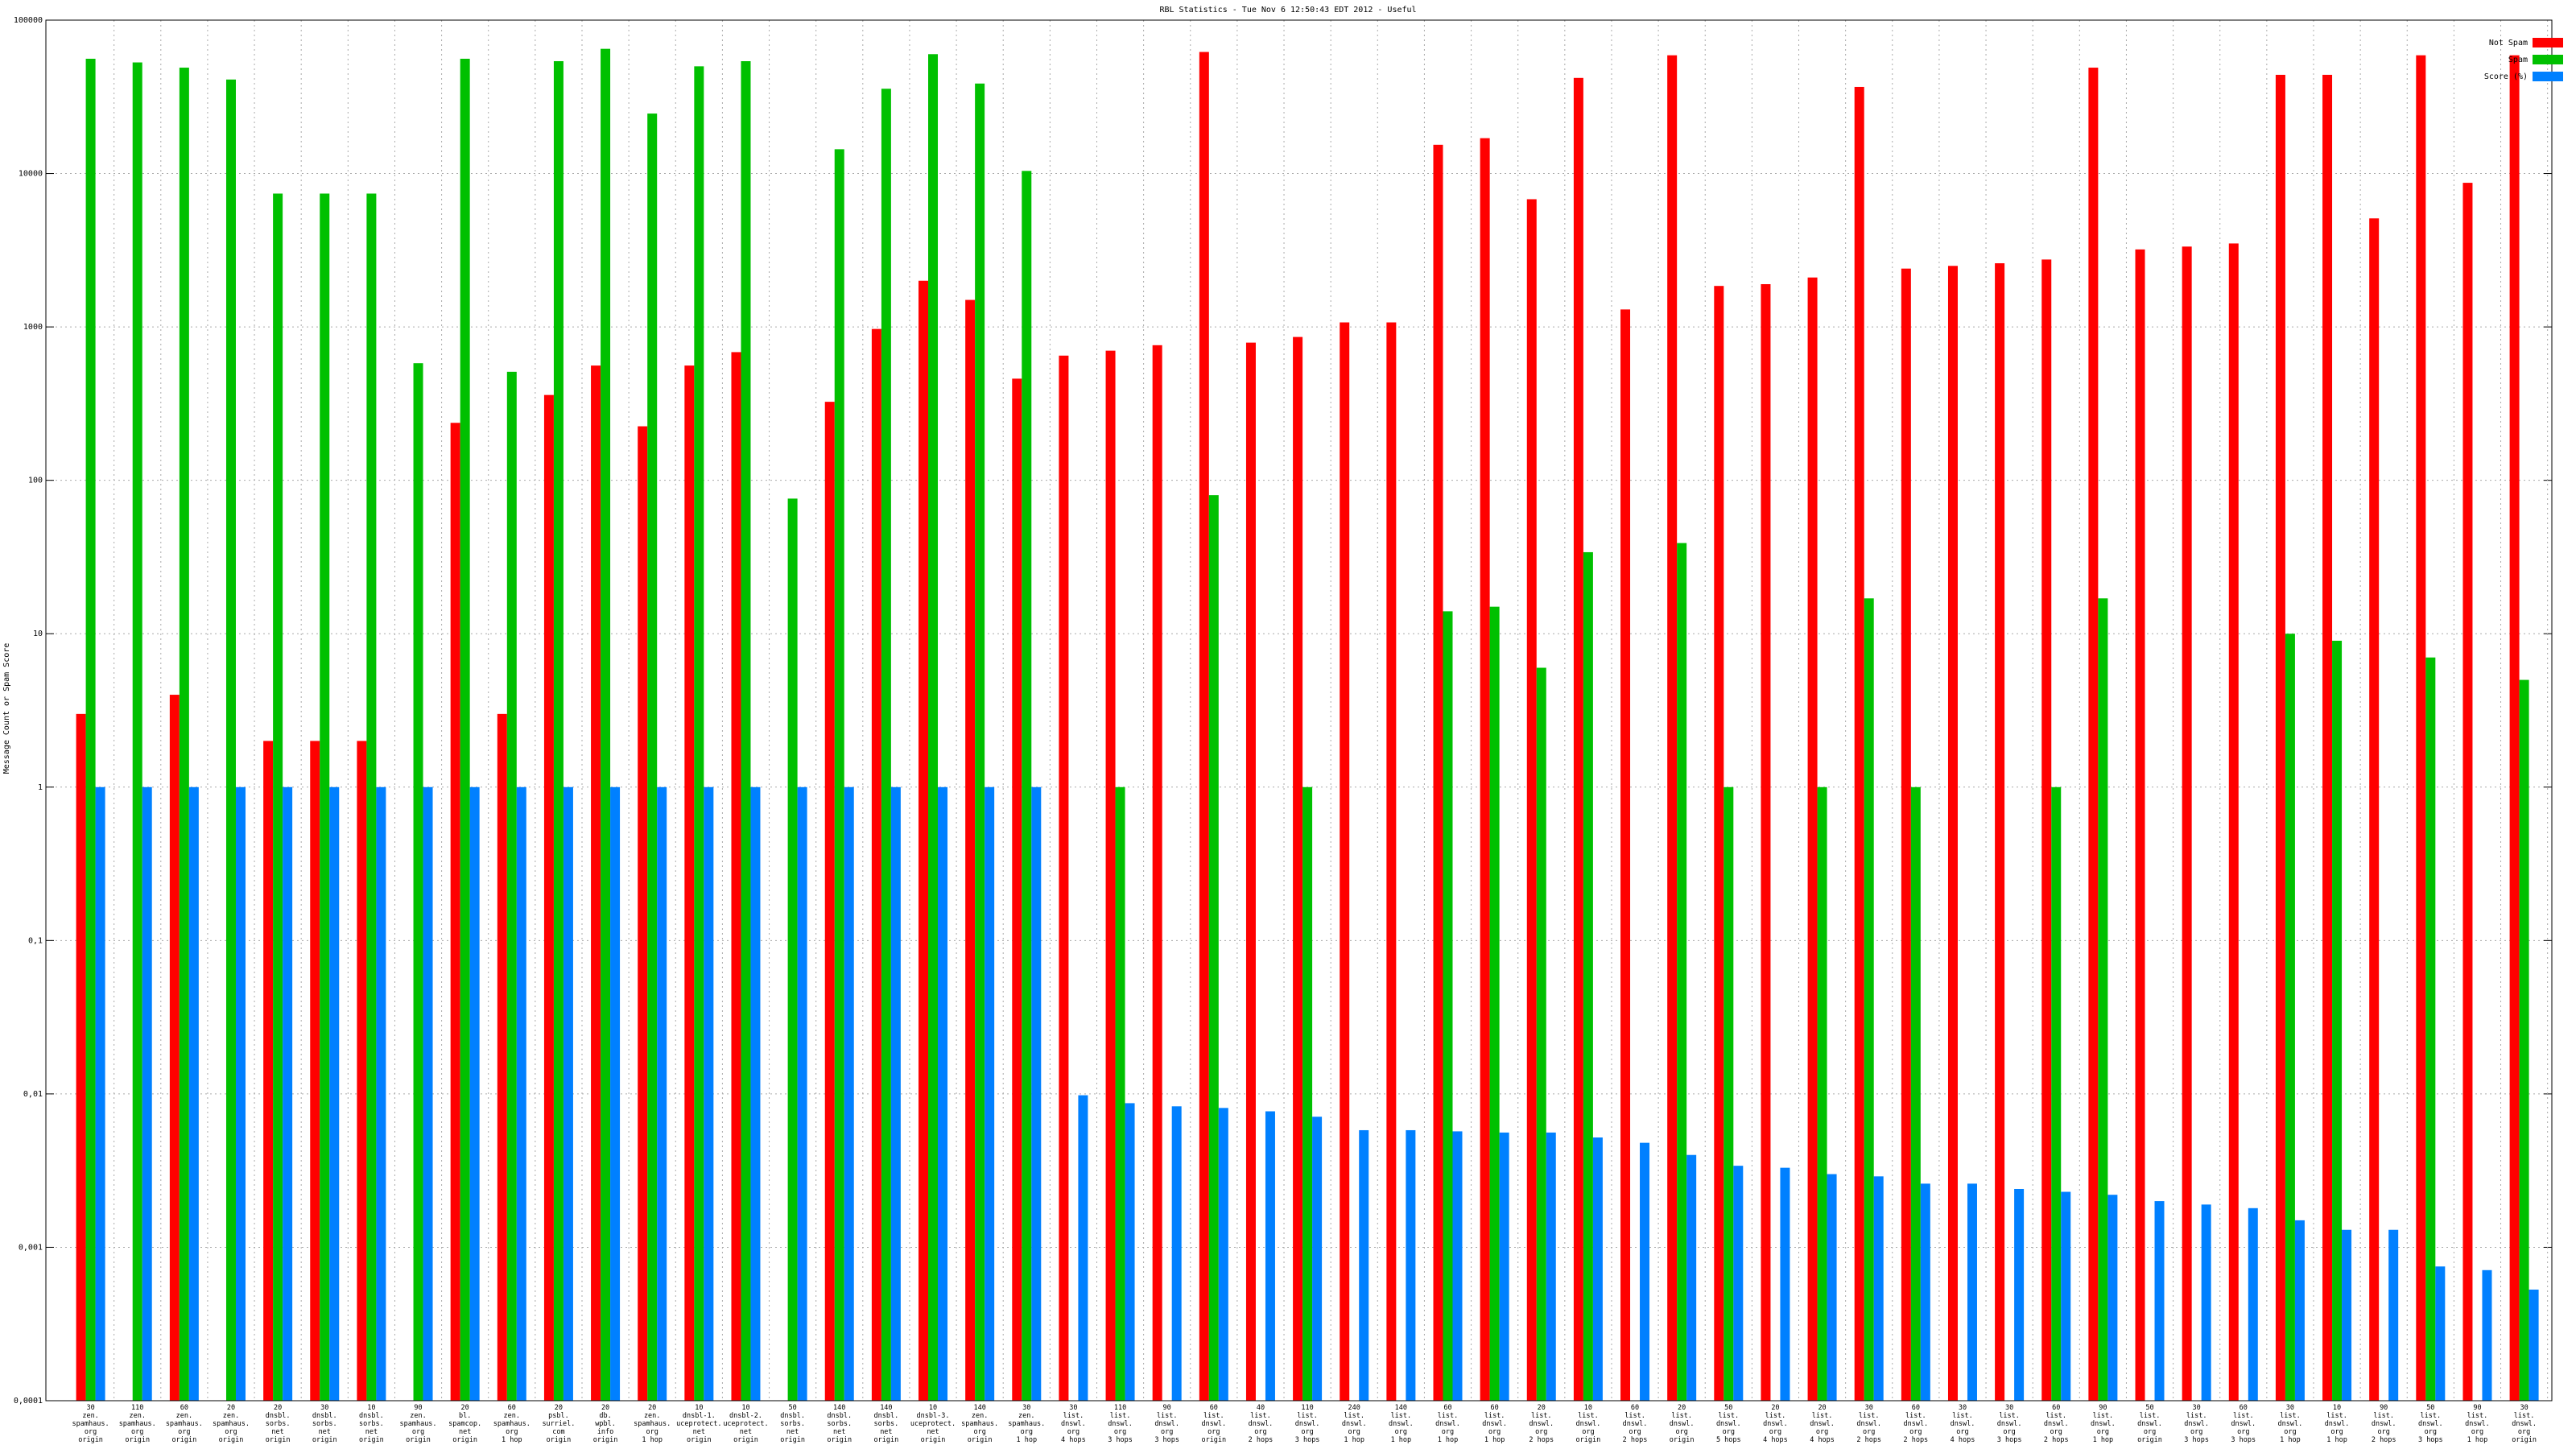 This screenshot has height=1449, width=2576. Describe the element at coordinates (652, 1424) in the screenshot. I see `x-tick-label: 20 zen. spamhaus. org 1 hop` at that location.